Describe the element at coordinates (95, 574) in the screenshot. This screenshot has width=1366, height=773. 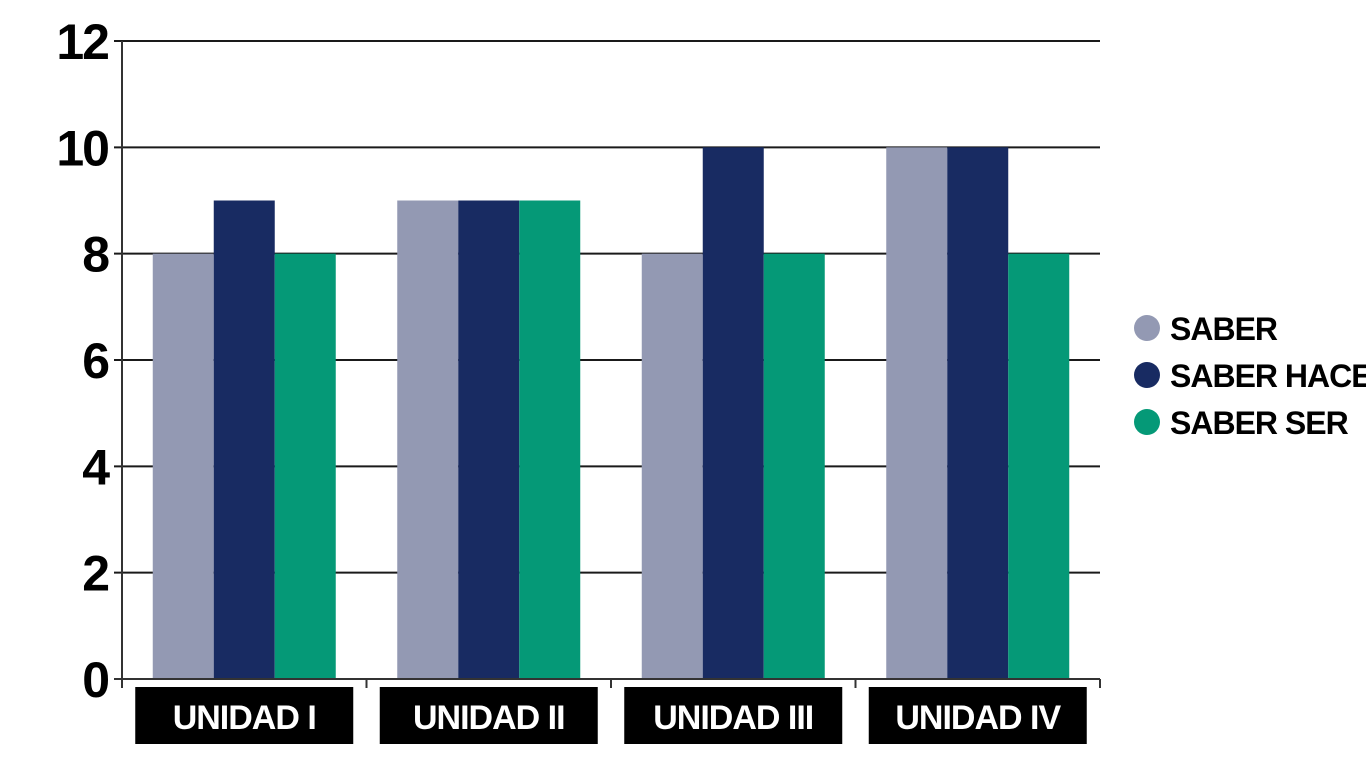
I see `y-tick-label: 2` at that location.